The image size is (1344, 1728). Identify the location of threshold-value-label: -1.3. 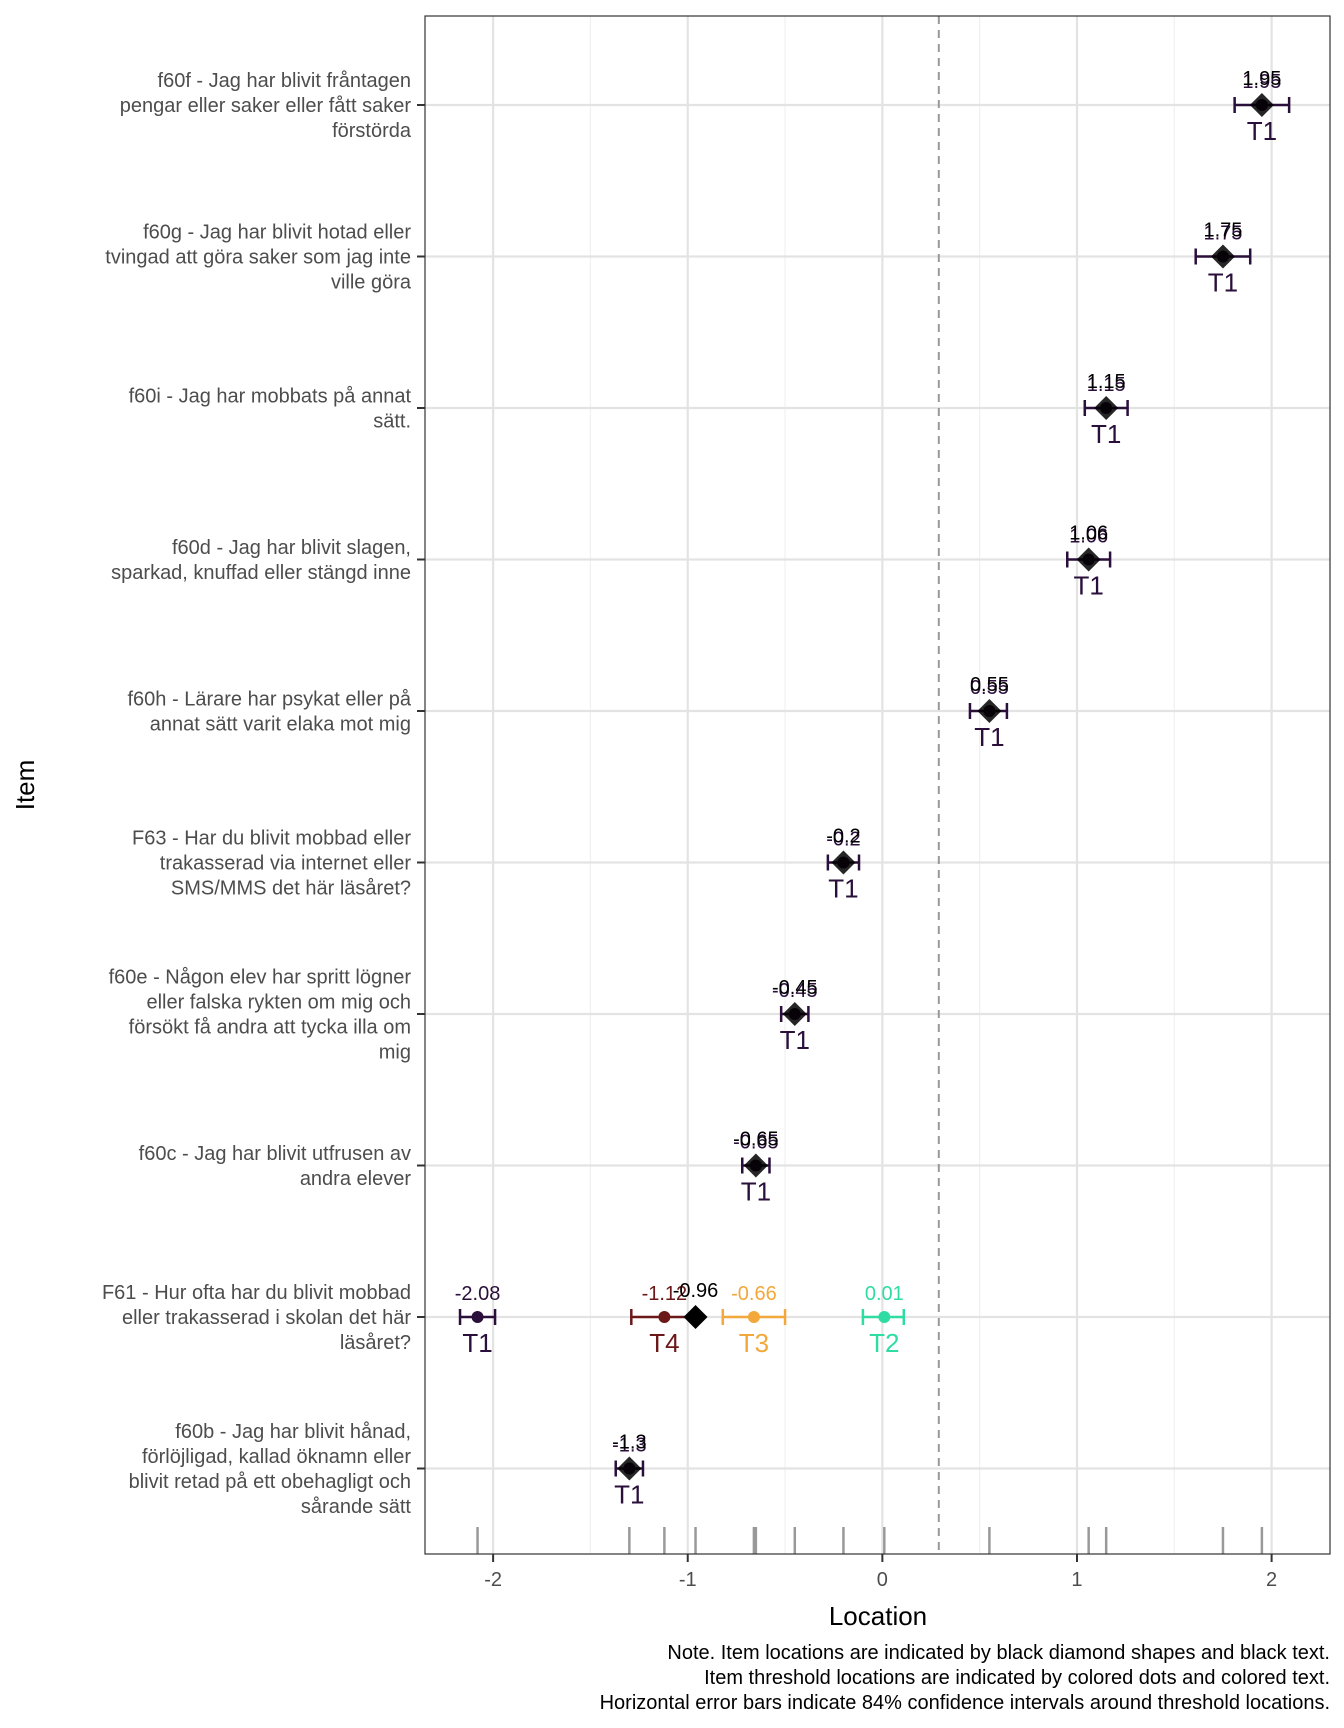
(629, 1446).